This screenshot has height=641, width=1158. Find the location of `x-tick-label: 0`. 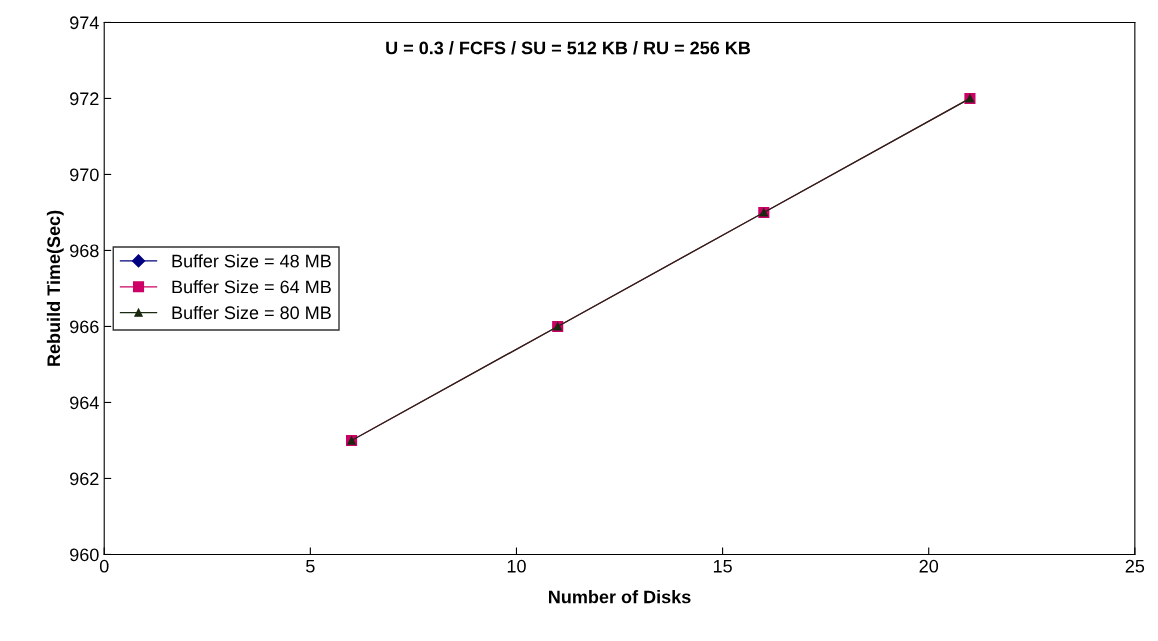

x-tick-label: 0 is located at coordinates (104, 566).